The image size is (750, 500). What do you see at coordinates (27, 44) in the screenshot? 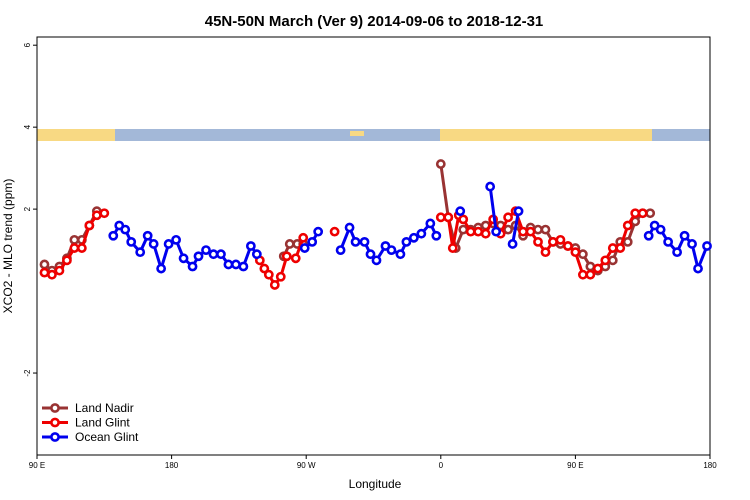
I see `y-tick-label: 6` at bounding box center [27, 44].